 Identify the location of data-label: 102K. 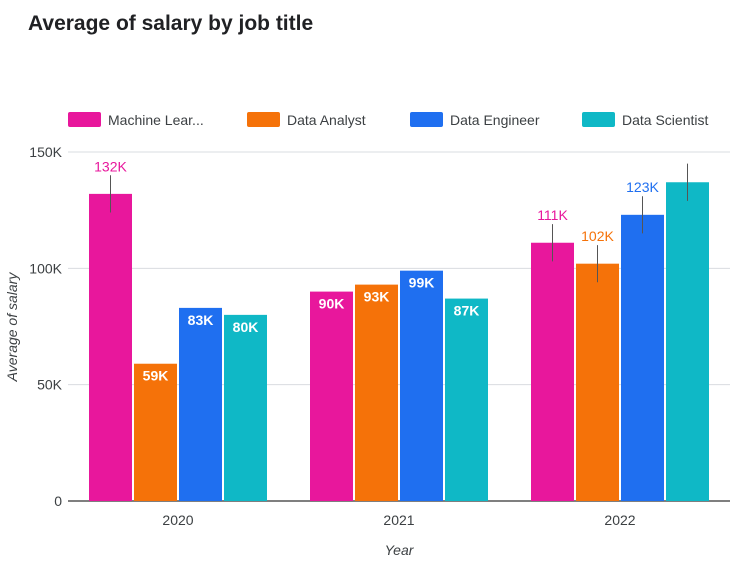
(597, 236).